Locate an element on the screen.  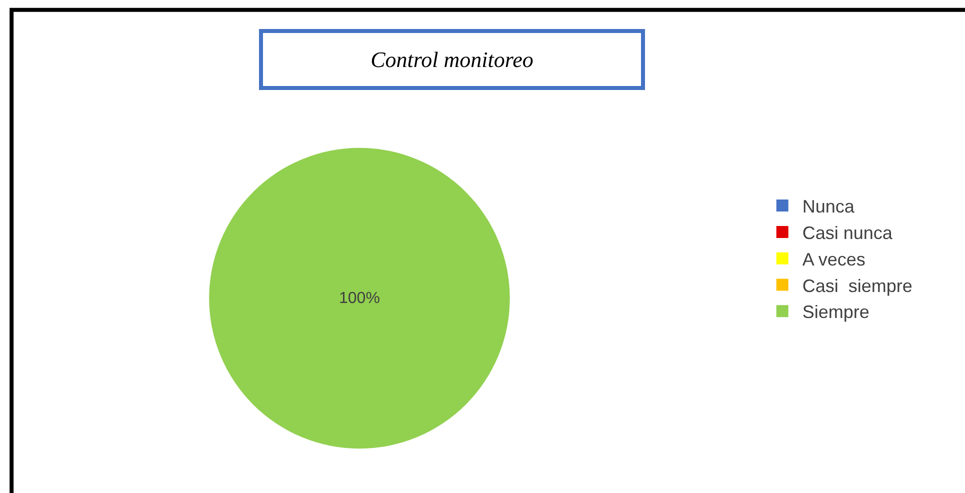
legend-label: Casi nunca is located at coordinates (848, 232).